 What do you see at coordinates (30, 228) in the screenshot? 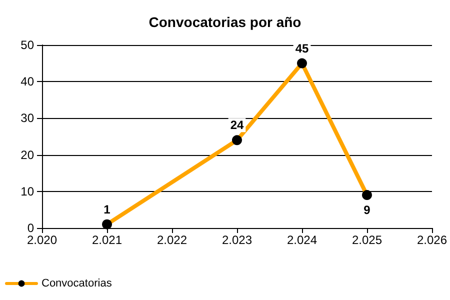
I see `y-tick-label: 0` at bounding box center [30, 228].